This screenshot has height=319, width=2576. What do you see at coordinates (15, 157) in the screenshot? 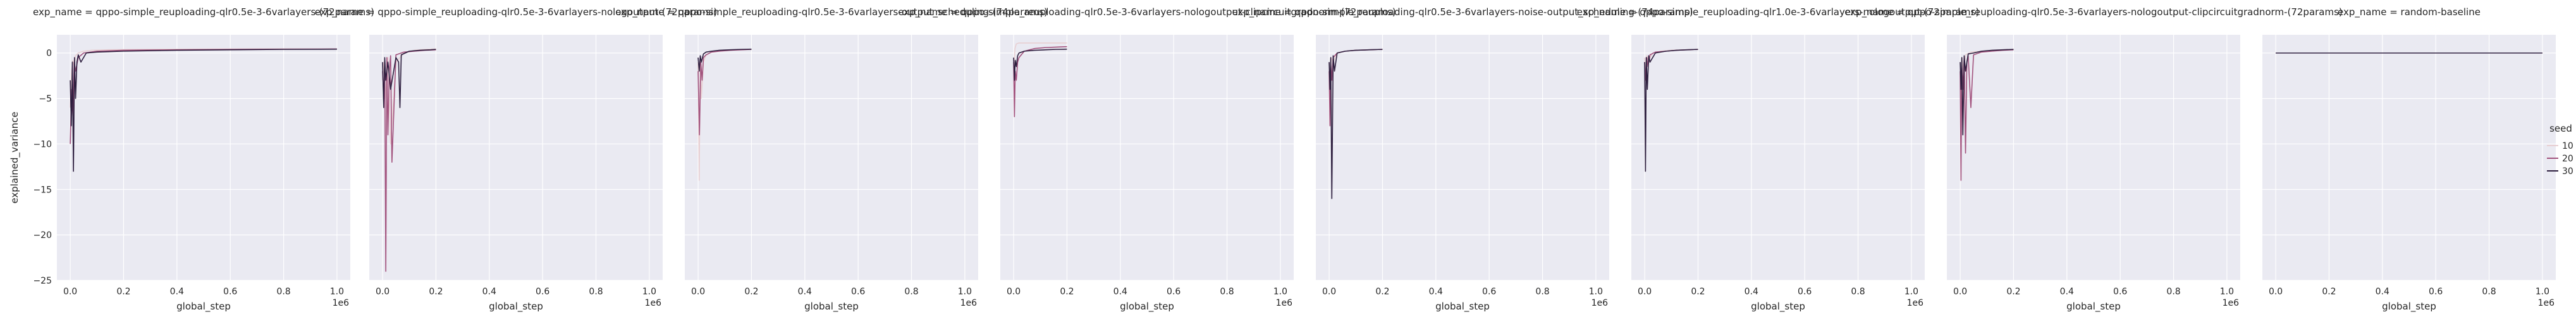
I see `y-axis-label: explained_variance` at bounding box center [15, 157].